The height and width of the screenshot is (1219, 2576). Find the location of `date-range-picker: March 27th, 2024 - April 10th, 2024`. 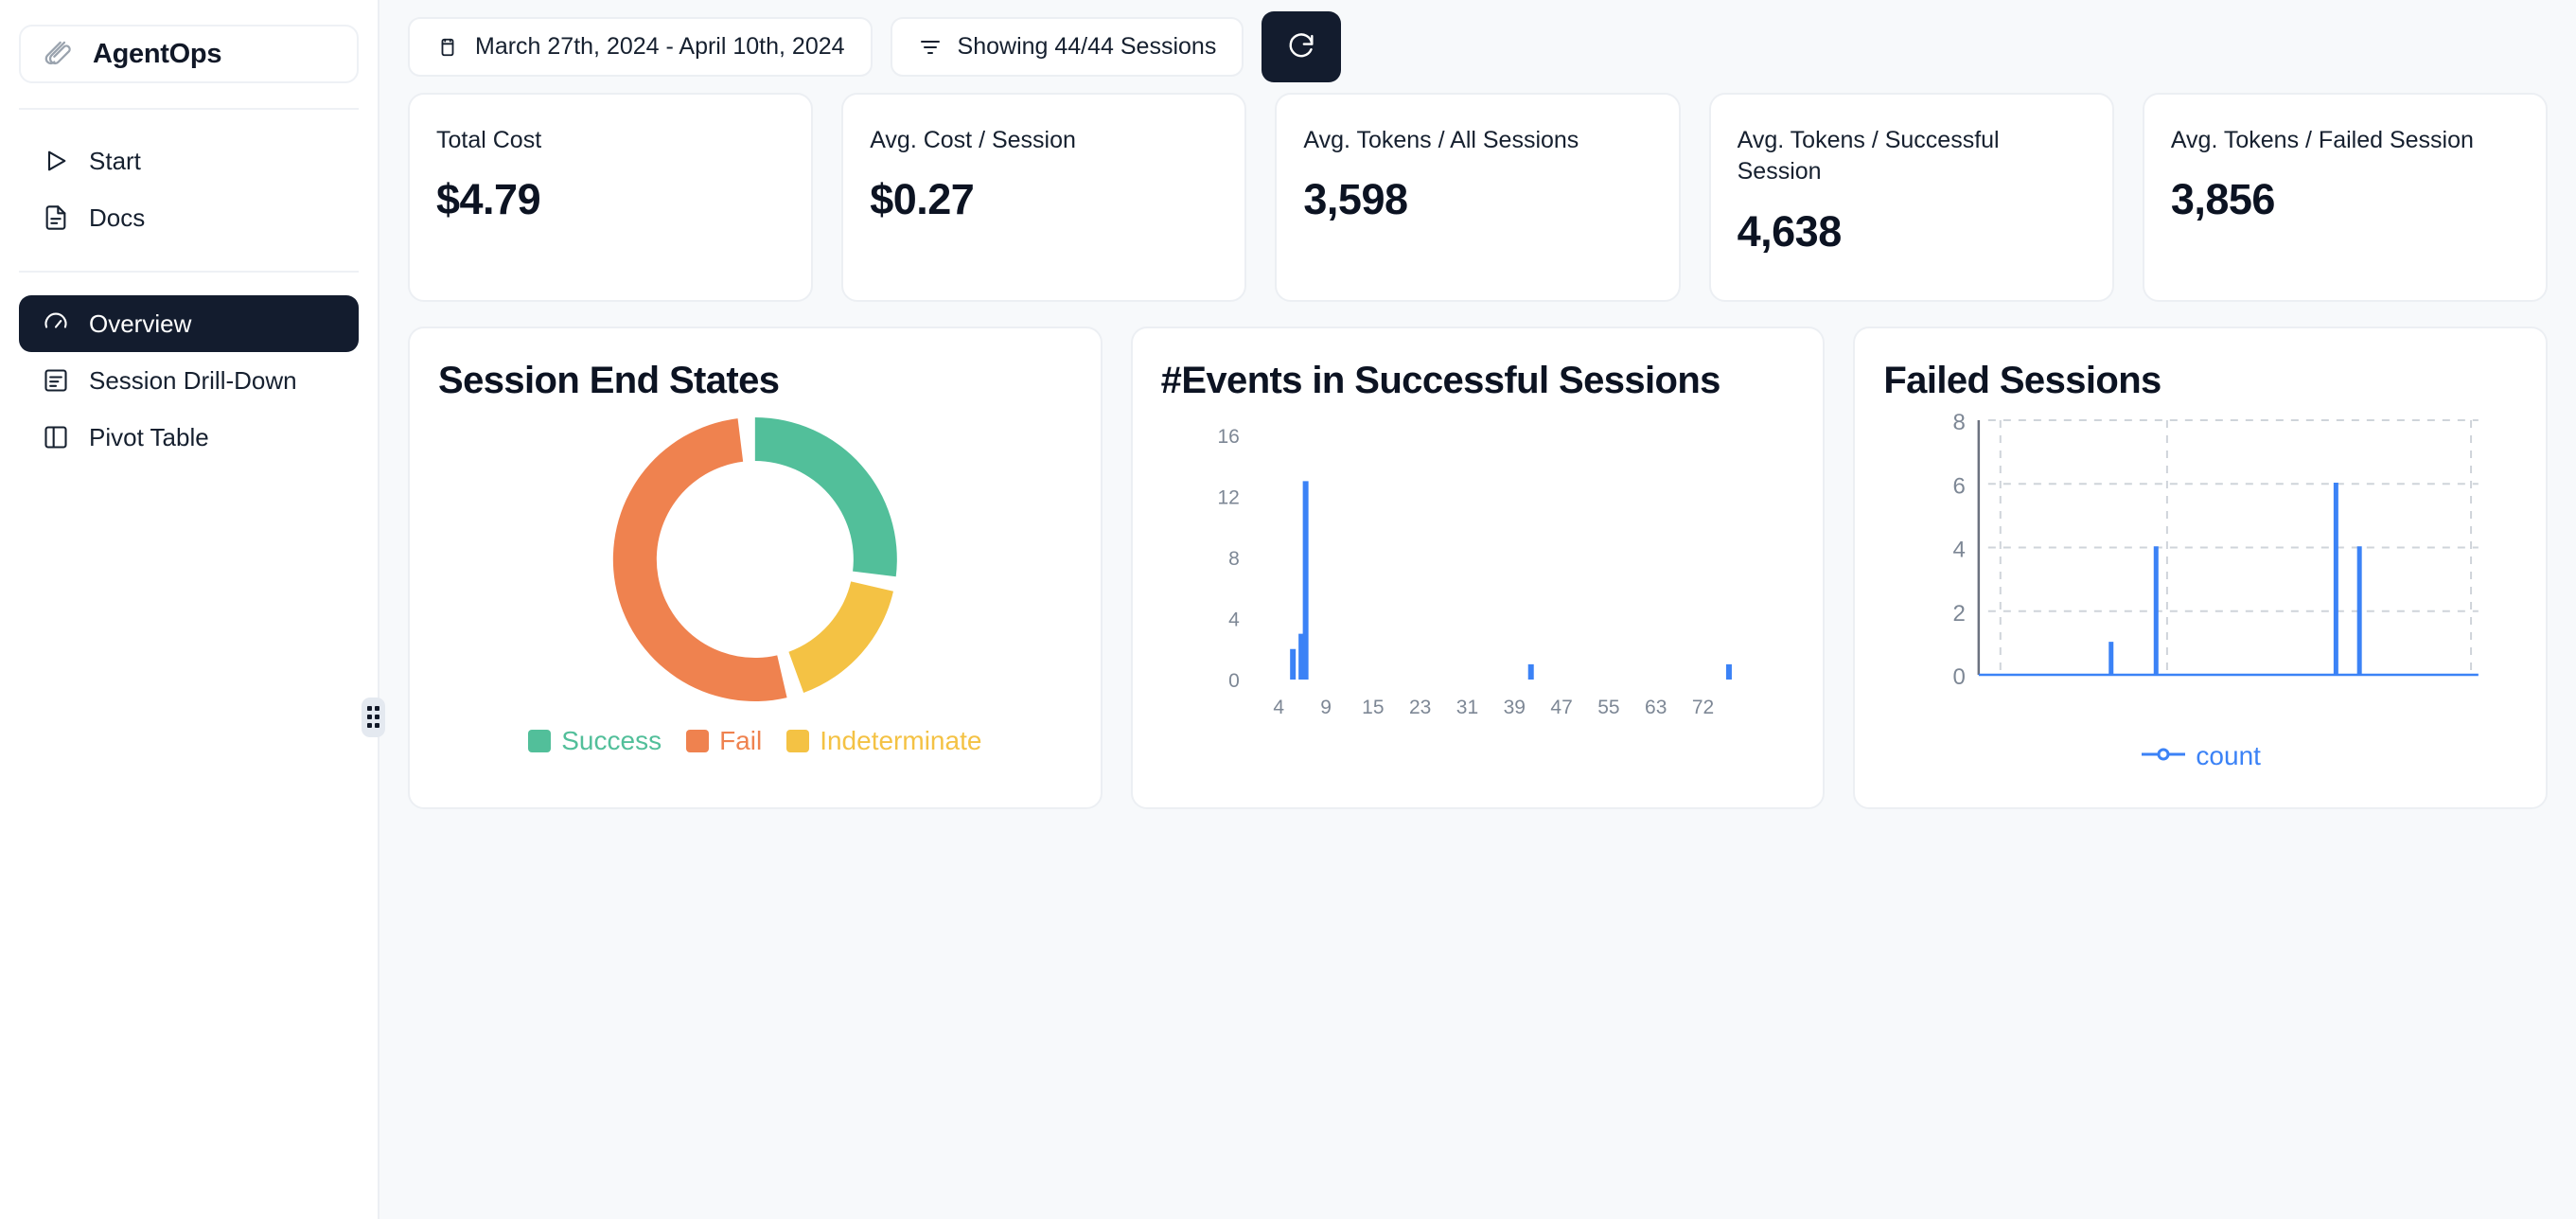

date-range-picker: March 27th, 2024 - April 10th, 2024 is located at coordinates (640, 47).